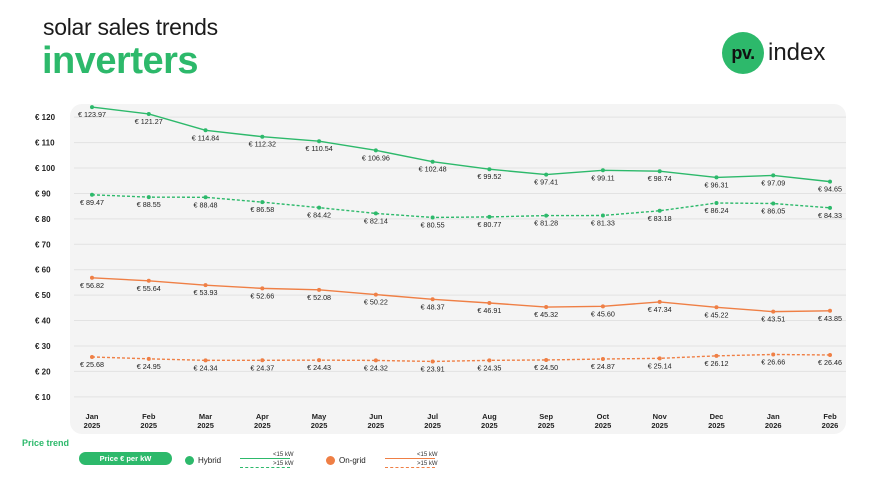 This screenshot has width=872, height=491. I want to click on legend-ongrid-dashed-line, so click(410, 467).